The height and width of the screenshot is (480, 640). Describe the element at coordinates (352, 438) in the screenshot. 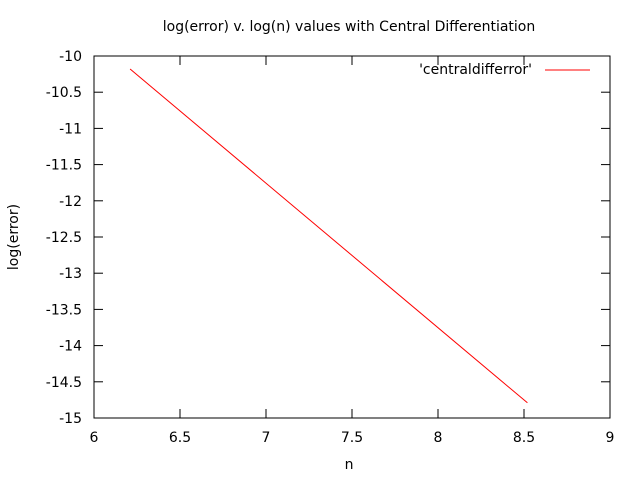

I see `x-tick-label: 7.5` at that location.